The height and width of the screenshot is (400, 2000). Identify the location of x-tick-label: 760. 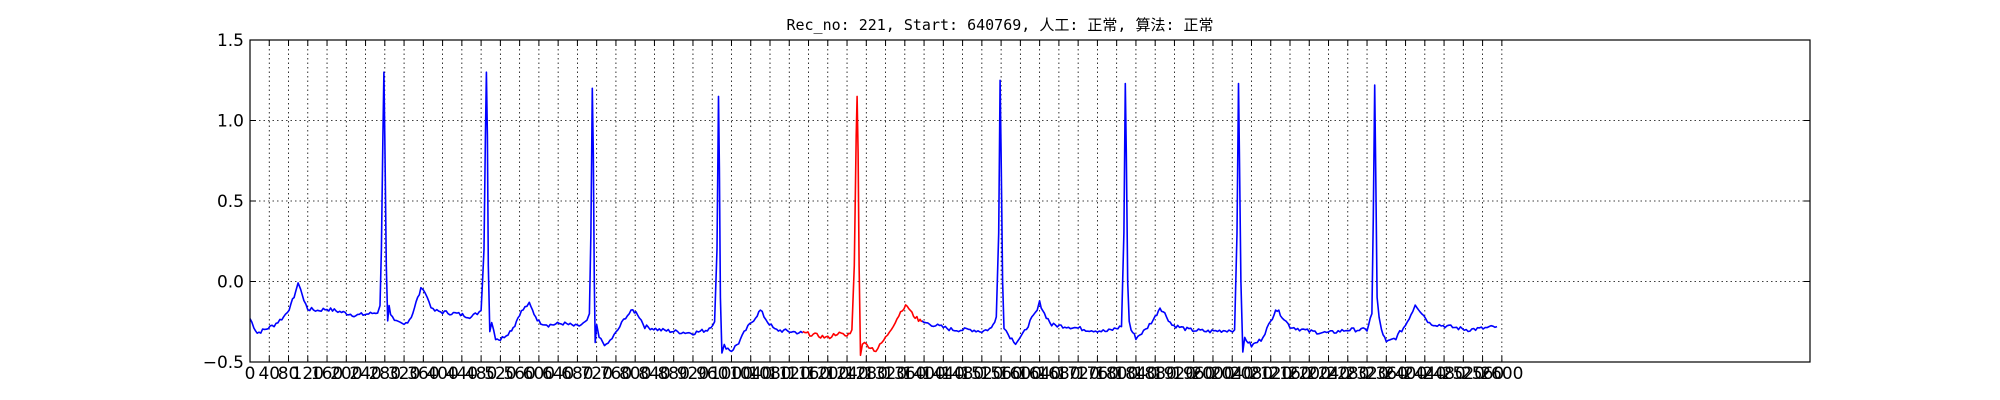
(616, 374).